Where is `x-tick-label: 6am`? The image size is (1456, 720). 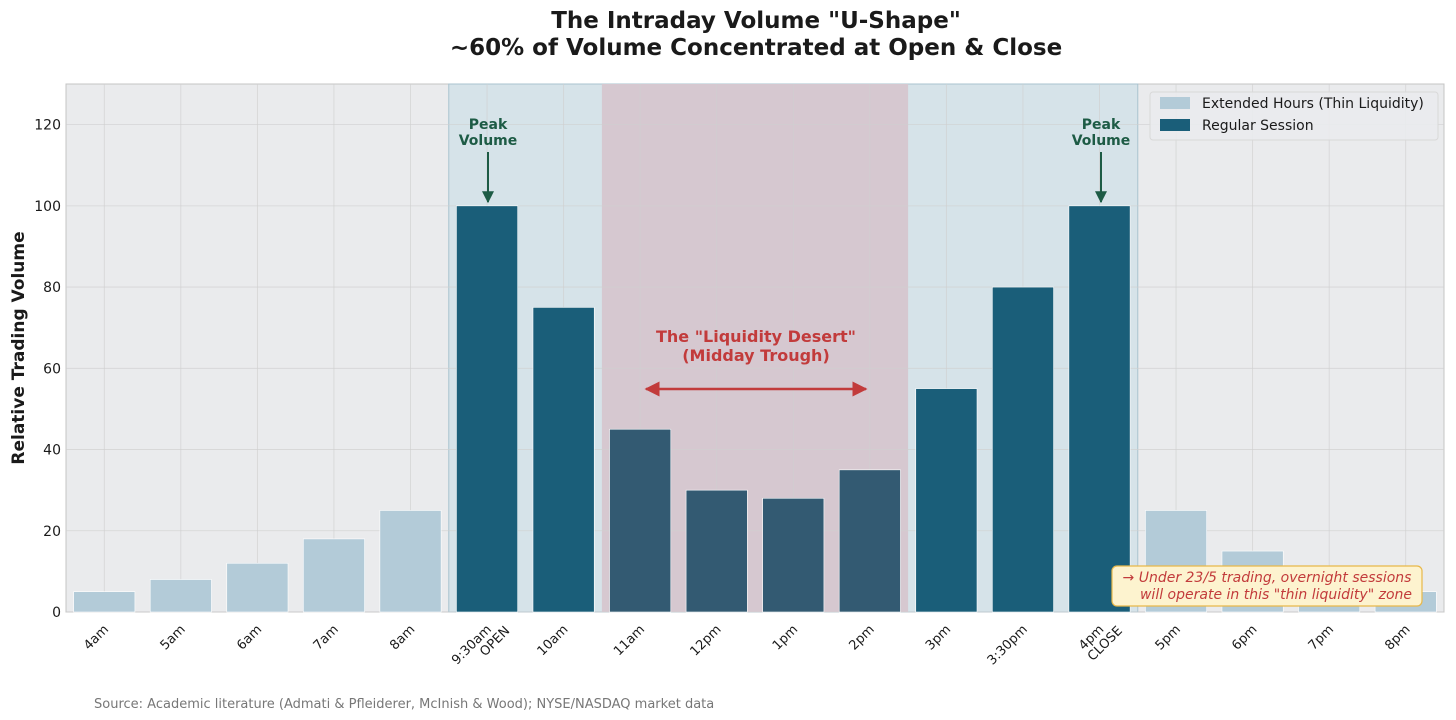
x-tick-label: 6am is located at coordinates (249, 637).